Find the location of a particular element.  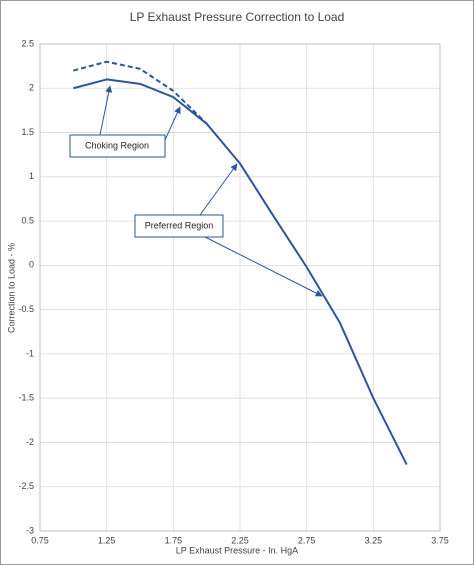

y-tick-label: -2 is located at coordinates (30, 442).